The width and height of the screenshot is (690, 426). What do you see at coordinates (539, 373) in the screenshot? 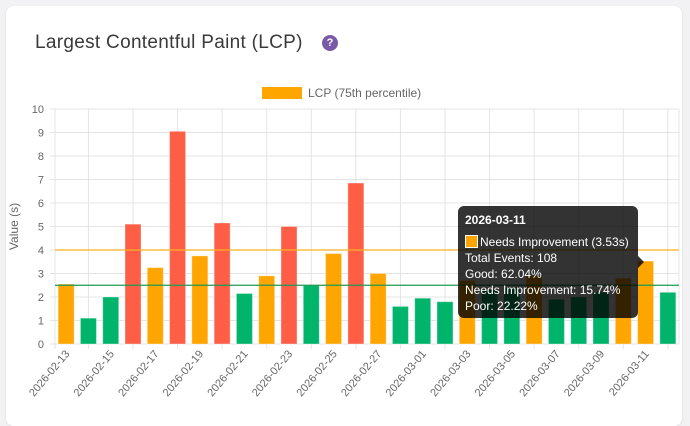
I see `x-tick-label: 2026-03-07` at bounding box center [539, 373].